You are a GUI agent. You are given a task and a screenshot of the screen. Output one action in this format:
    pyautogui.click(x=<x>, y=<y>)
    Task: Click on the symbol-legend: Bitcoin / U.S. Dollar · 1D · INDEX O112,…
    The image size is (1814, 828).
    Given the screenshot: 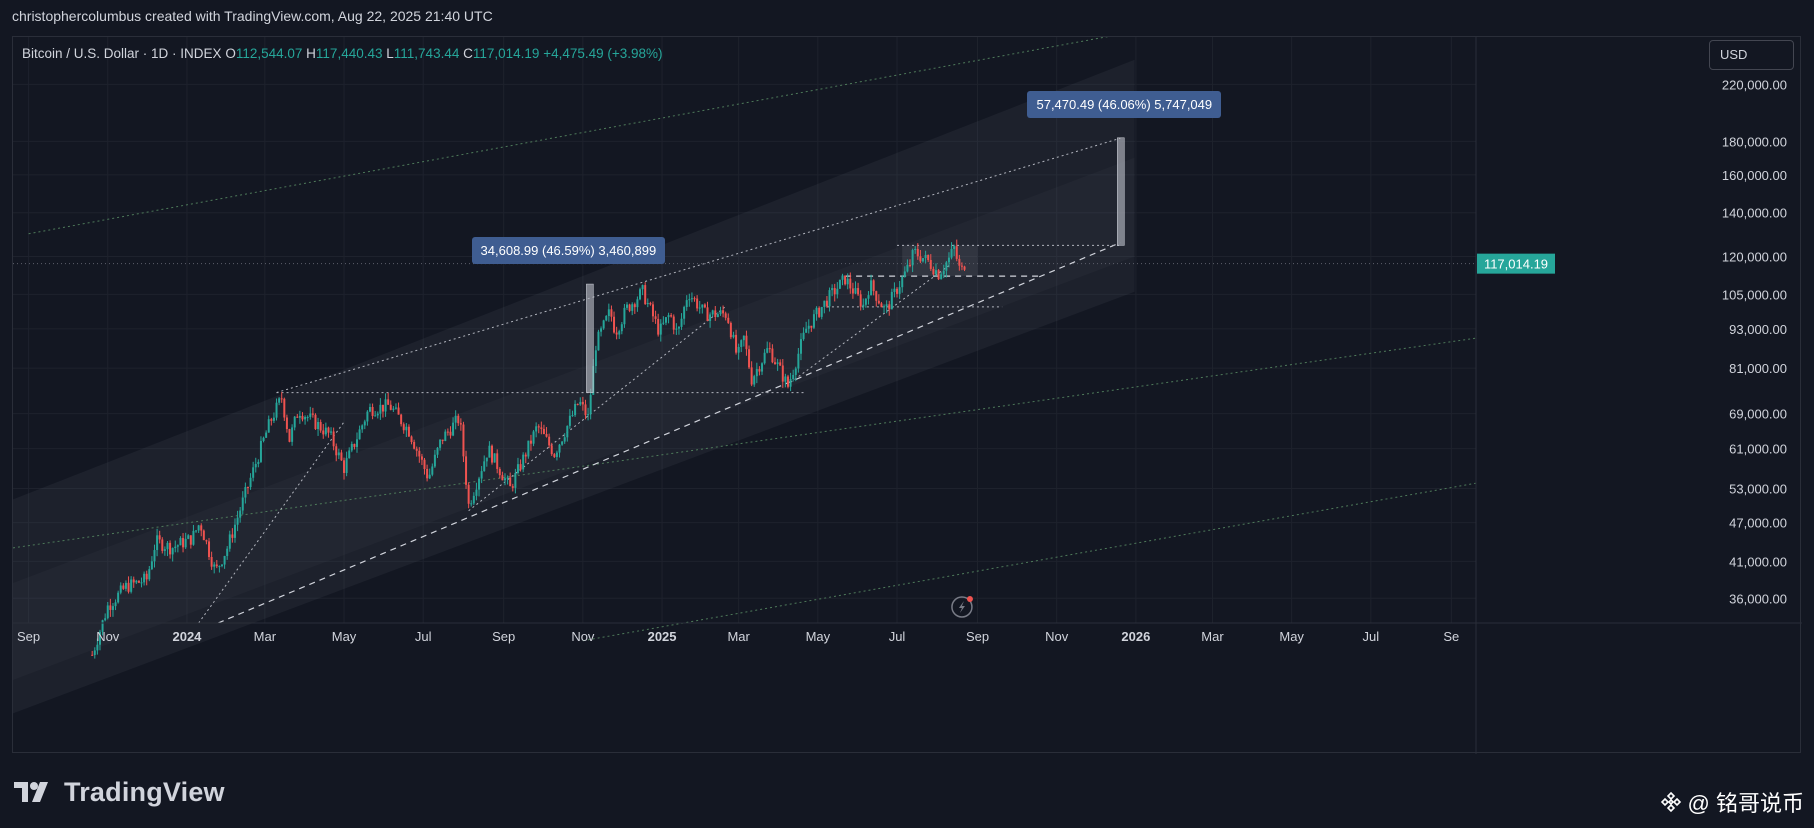 What is the action you would take?
    pyautogui.click(x=342, y=53)
    